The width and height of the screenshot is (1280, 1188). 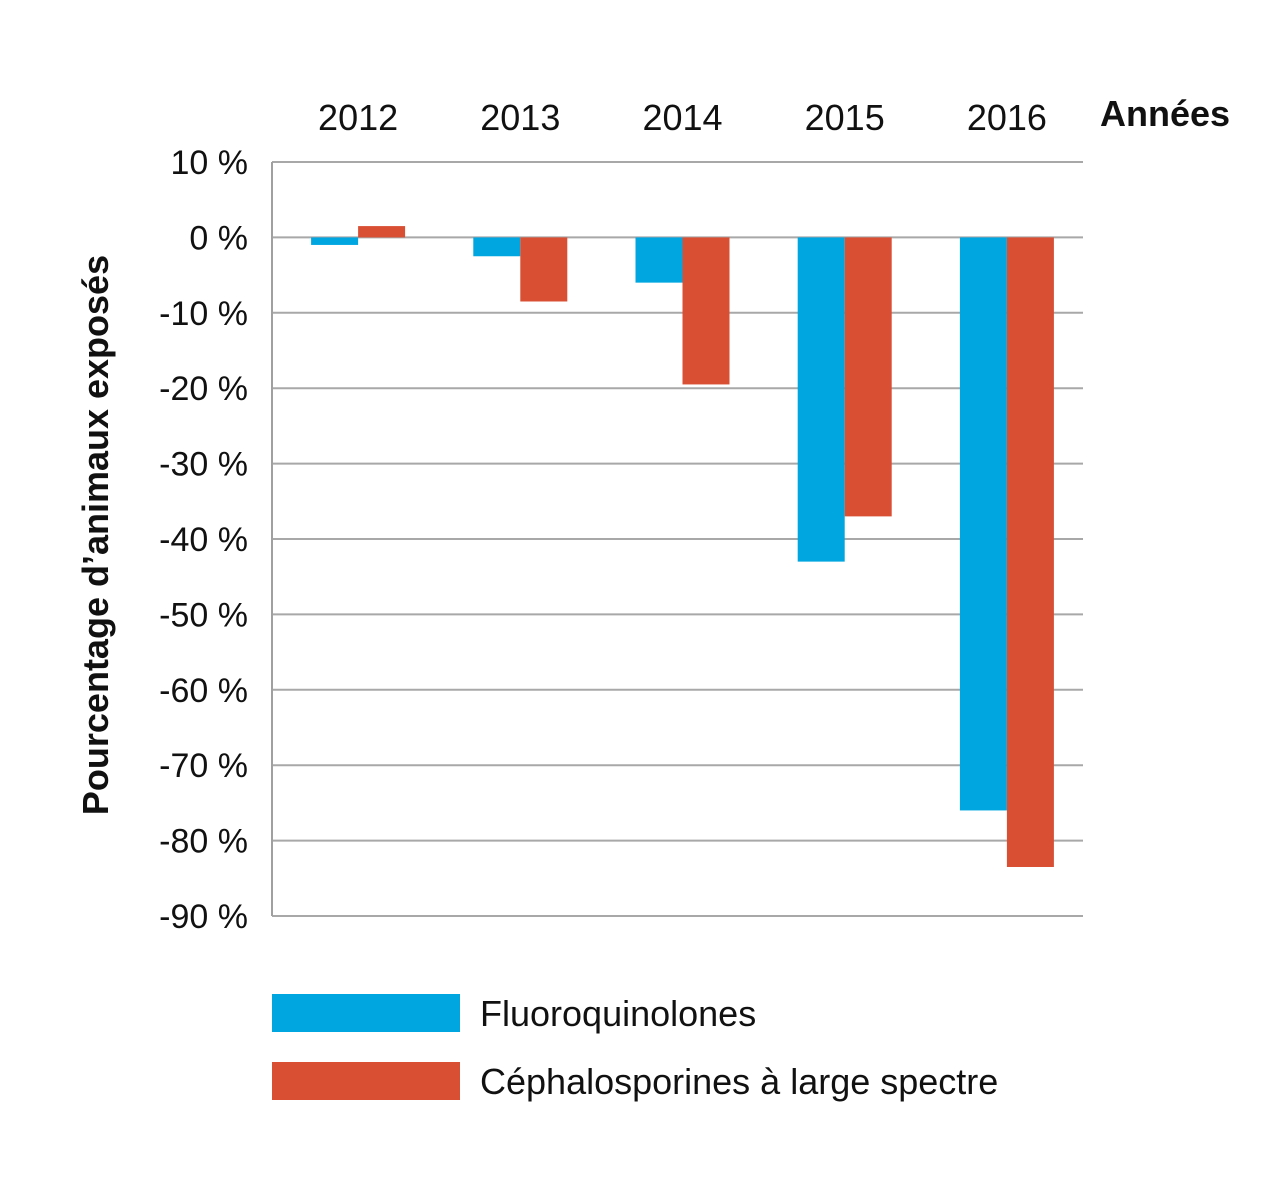 What do you see at coordinates (218, 238) in the screenshot?
I see `y-tick-label: 0 %` at bounding box center [218, 238].